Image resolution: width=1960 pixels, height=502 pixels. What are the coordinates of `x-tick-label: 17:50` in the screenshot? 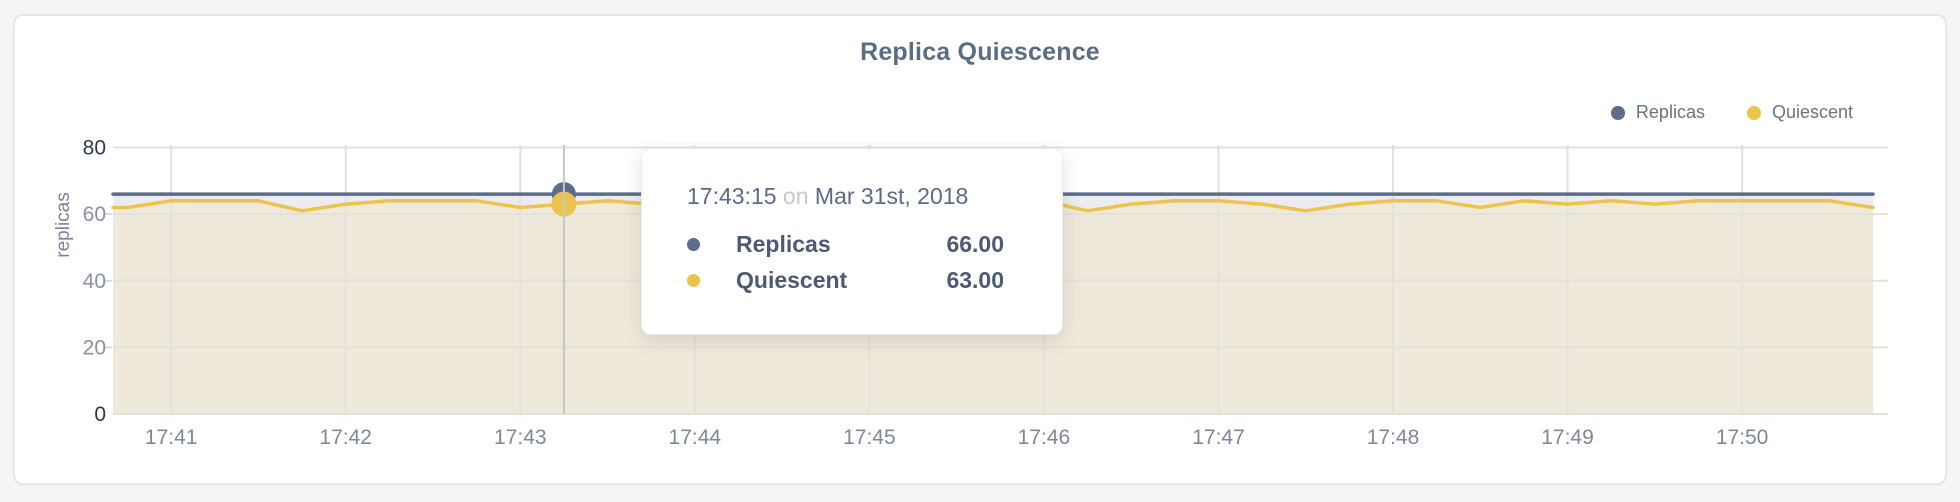 It's located at (1742, 437).